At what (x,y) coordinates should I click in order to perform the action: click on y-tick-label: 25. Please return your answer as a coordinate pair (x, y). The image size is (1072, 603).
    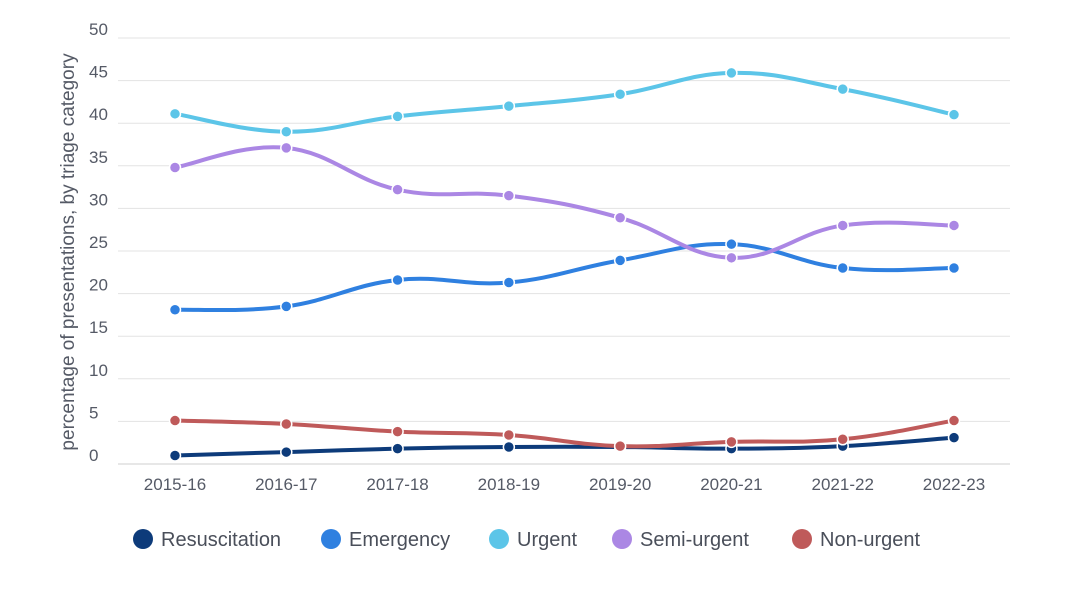
    Looking at the image, I should click on (98, 242).